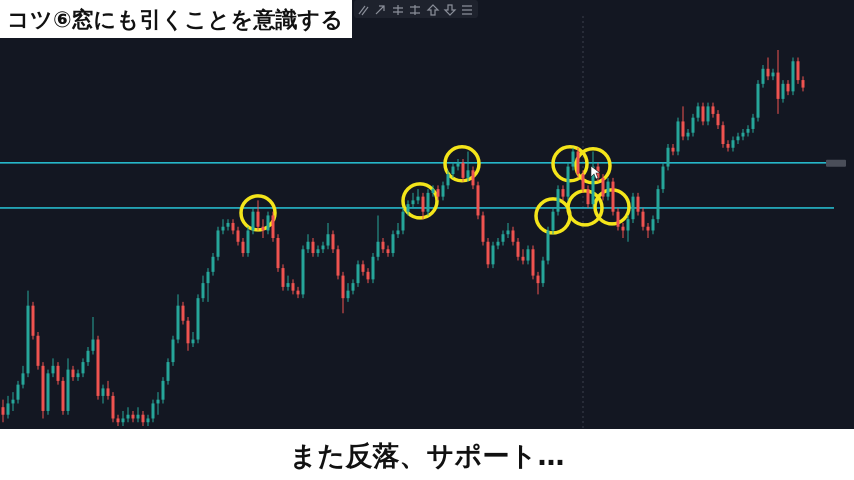  Describe the element at coordinates (175, 20) in the screenshot. I see `chart-title: コツ⑥窓にも引くことを意識する` at that location.